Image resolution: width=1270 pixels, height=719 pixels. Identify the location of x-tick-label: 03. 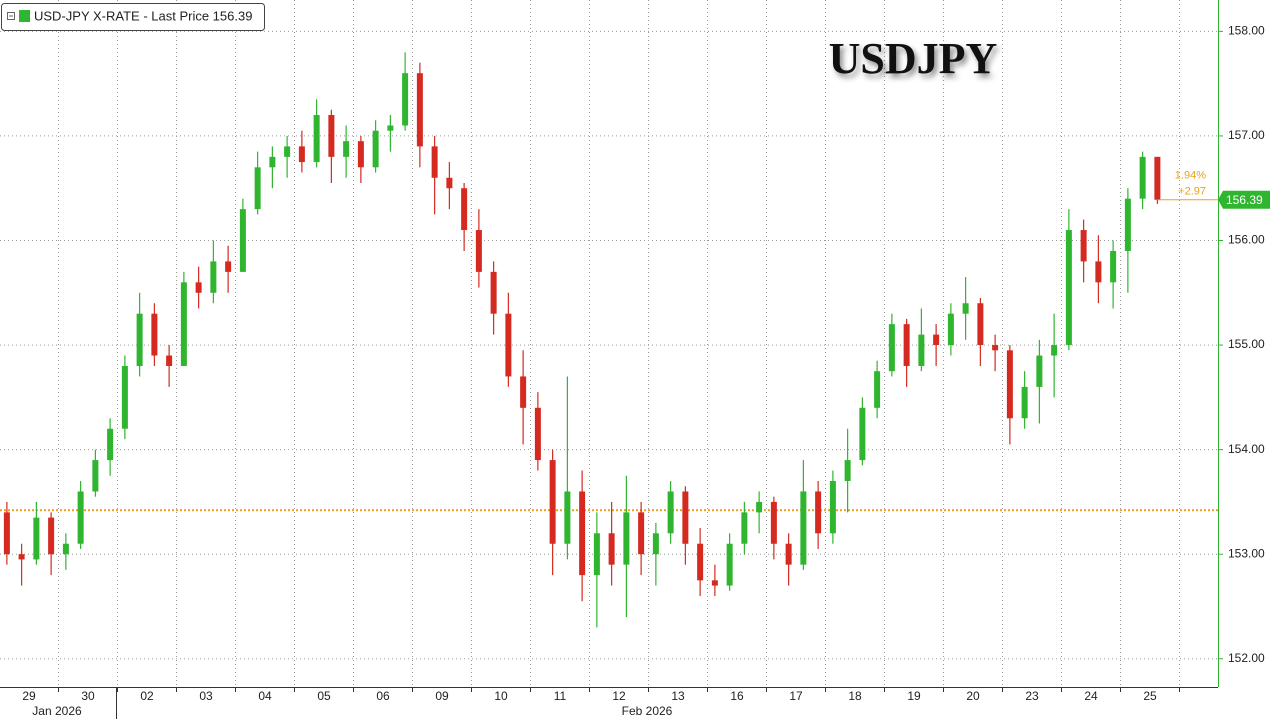
(206, 696).